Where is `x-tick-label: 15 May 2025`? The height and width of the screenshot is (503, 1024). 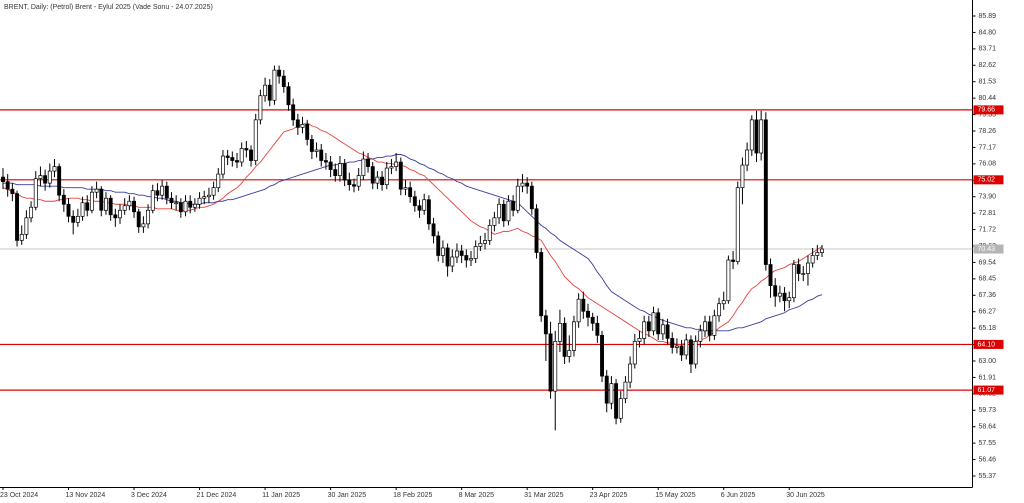
x-tick-label: 15 May 2025 is located at coordinates (675, 495).